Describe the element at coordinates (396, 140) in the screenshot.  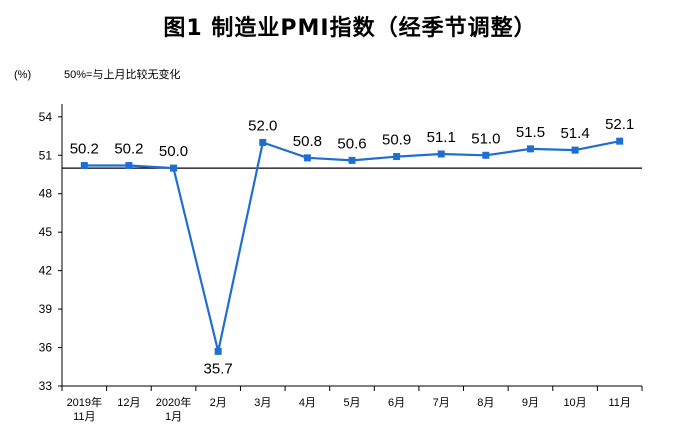
I see `data-label: 50.9` at that location.